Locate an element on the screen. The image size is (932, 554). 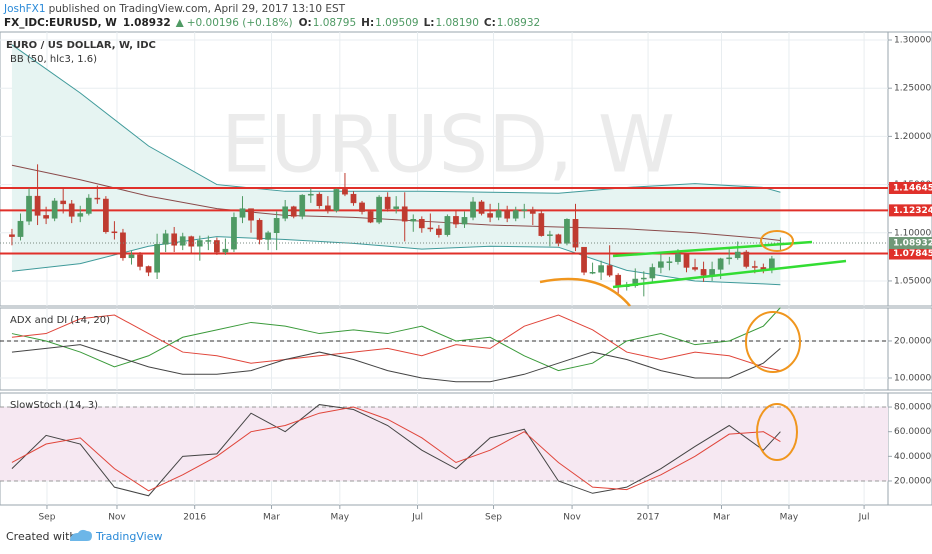
pane-title: ADX and DI (14, 20) is located at coordinates (60, 320).